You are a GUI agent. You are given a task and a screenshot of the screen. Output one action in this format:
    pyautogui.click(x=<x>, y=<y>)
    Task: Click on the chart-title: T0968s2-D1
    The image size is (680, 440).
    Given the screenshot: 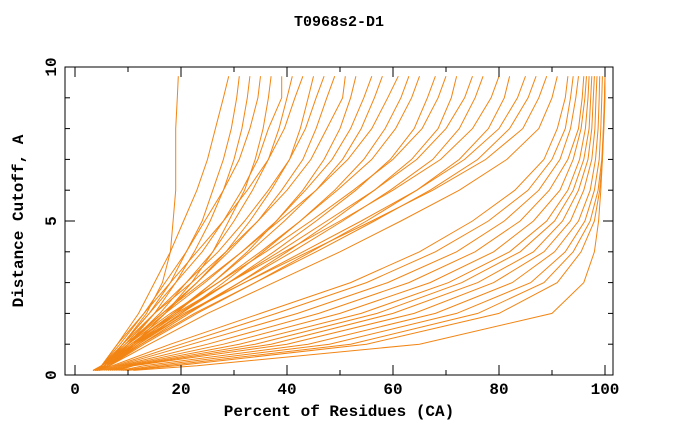 What is the action you would take?
    pyautogui.click(x=338, y=22)
    